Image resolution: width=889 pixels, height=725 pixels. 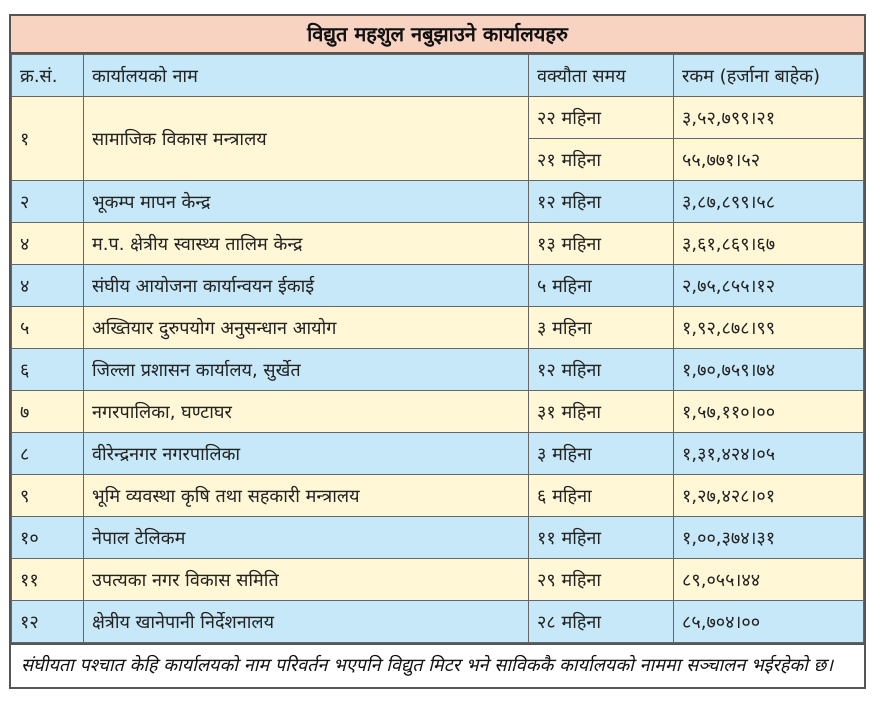 I want to click on cell-name: अख्तियार दुरुपयोग अनुसन्धान आयोग, so click(x=306, y=327).